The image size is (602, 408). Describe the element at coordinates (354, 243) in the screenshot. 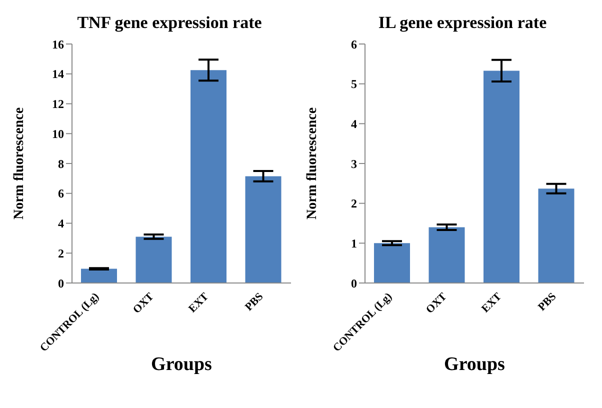

I see `y-tick-label: 1` at that location.